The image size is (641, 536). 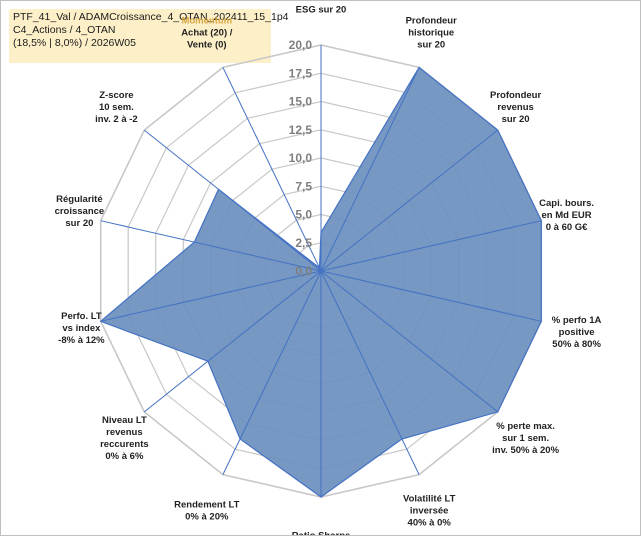 What do you see at coordinates (64, 30) in the screenshot?
I see `info-line-2: C4_Actions / 4_OTAN` at bounding box center [64, 30].